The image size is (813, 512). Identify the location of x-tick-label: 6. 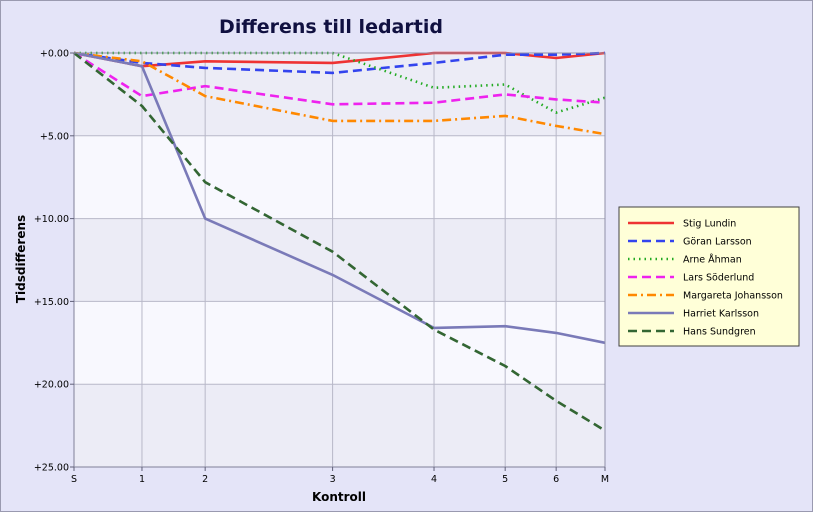
(556, 479).